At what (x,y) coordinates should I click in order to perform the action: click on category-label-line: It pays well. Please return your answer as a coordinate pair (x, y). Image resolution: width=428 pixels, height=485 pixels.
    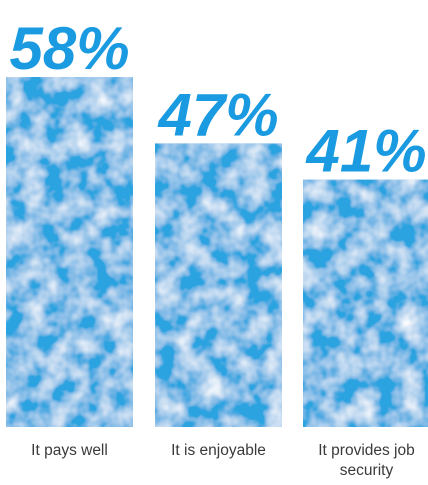
    Looking at the image, I should click on (69, 450).